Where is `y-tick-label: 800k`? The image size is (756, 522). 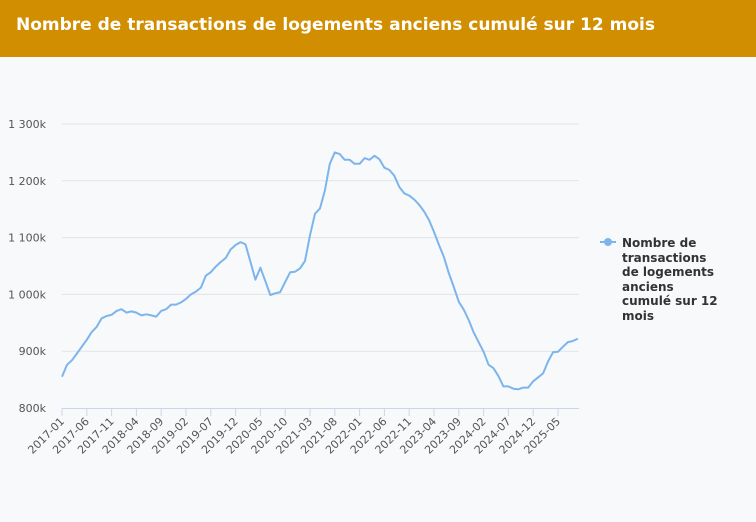
y-tick-label: 800k is located at coordinates (33, 408).